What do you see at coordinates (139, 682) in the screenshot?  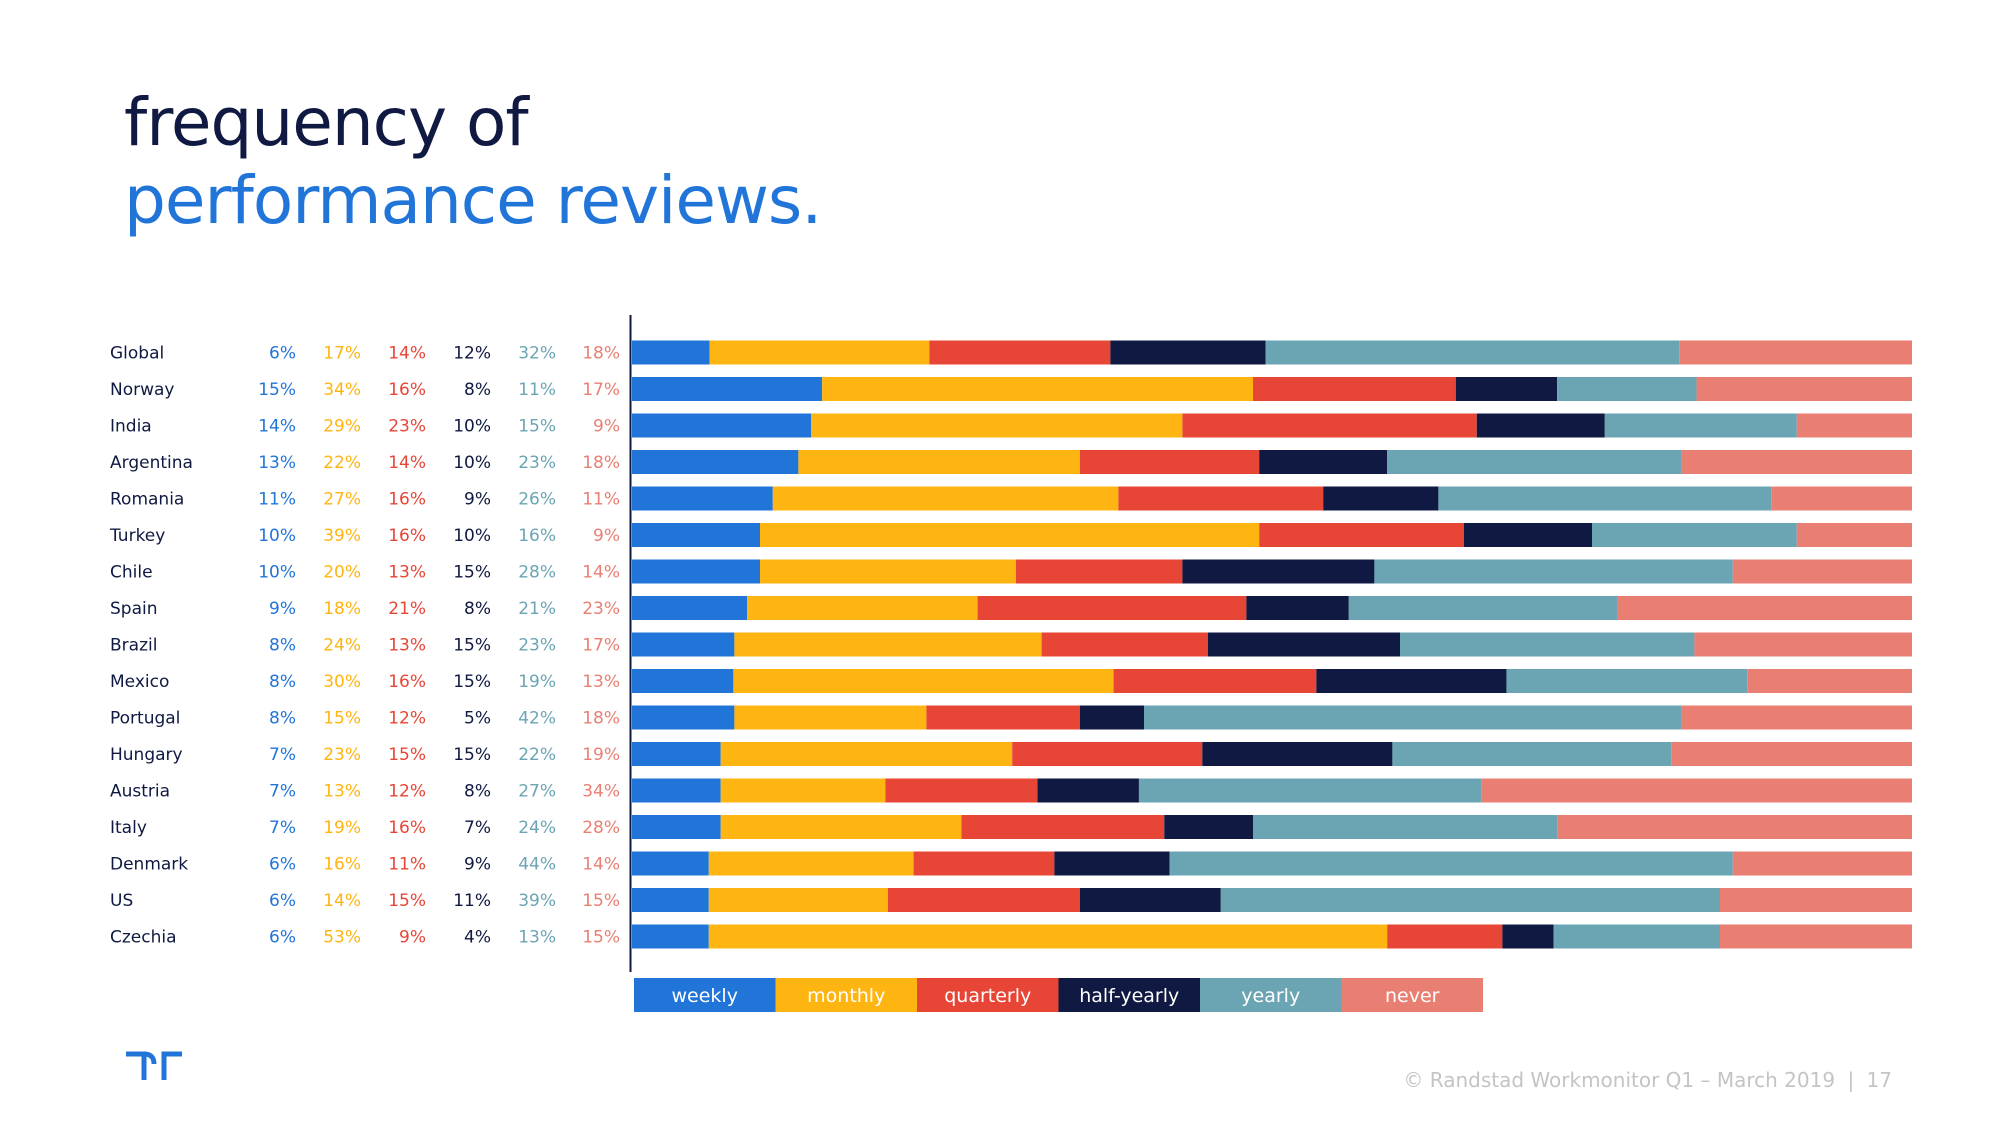 I see `category-label: Mexico` at bounding box center [139, 682].